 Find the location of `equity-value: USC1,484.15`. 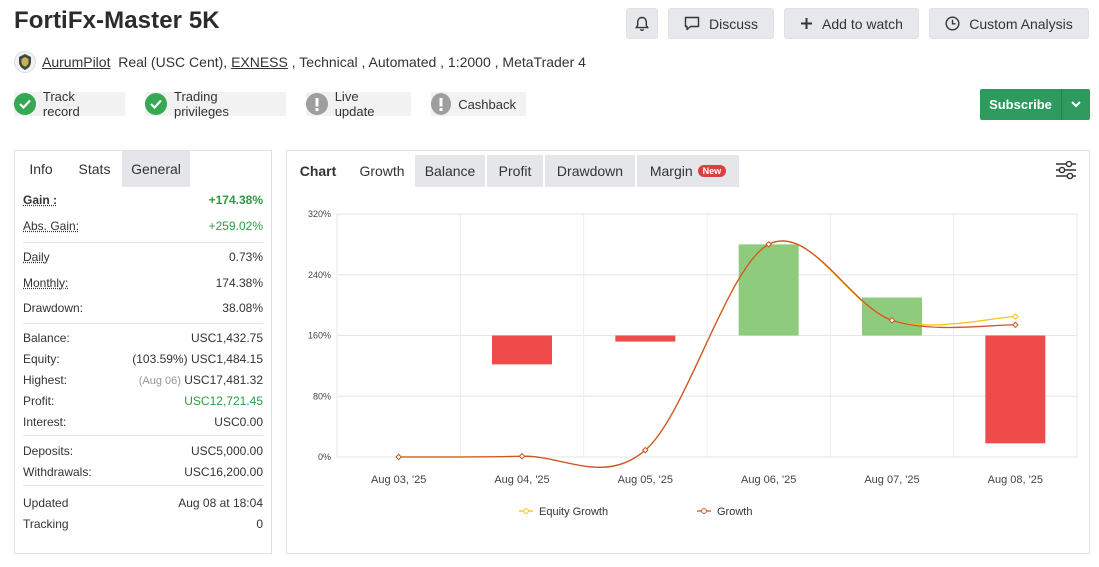

equity-value: USC1,484.15 is located at coordinates (226, 358).